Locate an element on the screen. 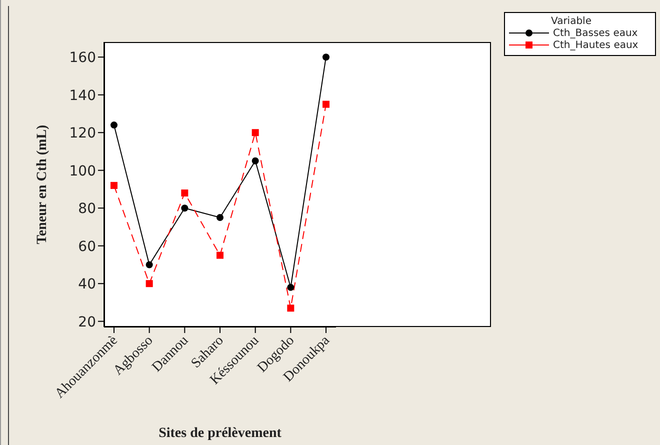 Image resolution: width=660 pixels, height=445 pixels. y-tick-label: 100 is located at coordinates (82, 171).